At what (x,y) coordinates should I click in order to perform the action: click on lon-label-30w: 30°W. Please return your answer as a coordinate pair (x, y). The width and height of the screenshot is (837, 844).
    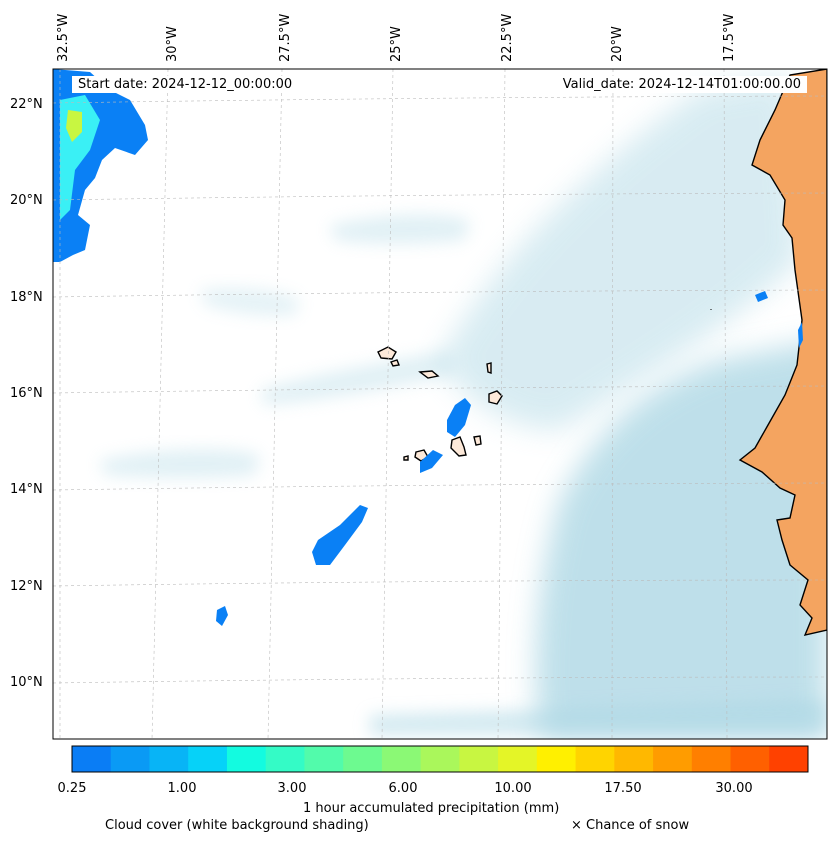
    Looking at the image, I should click on (172, 44).